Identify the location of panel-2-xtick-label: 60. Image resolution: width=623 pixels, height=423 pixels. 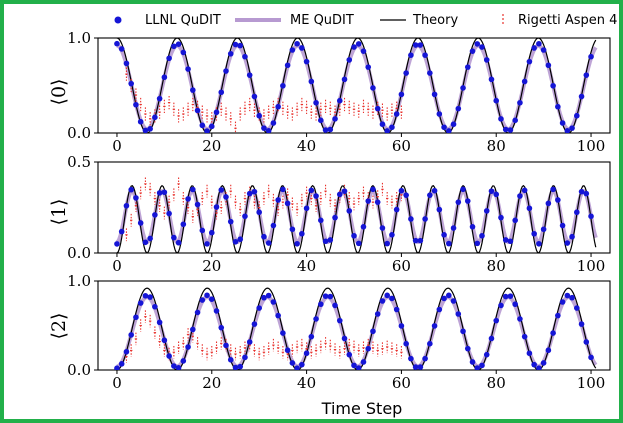
(401, 383).